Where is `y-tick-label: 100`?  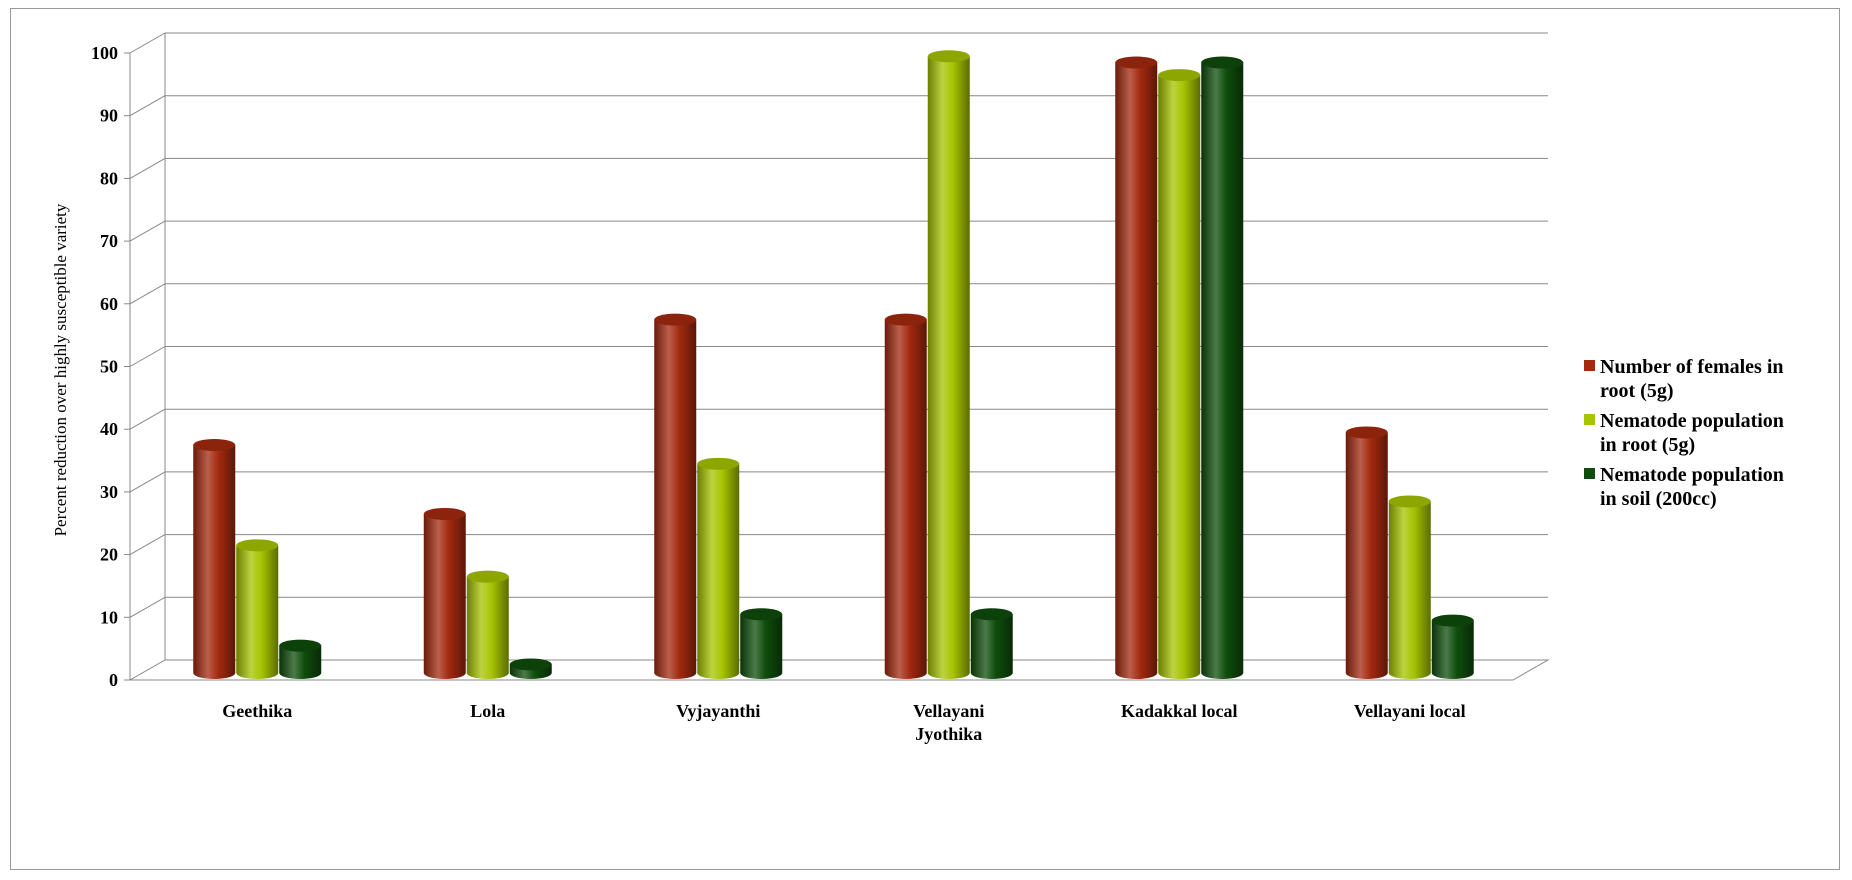 y-tick-label: 100 is located at coordinates (104, 53).